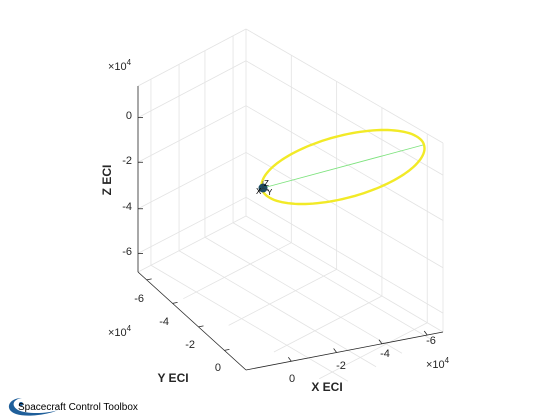  I want to click on x-exponent: ×10⁴, so click(438, 363).